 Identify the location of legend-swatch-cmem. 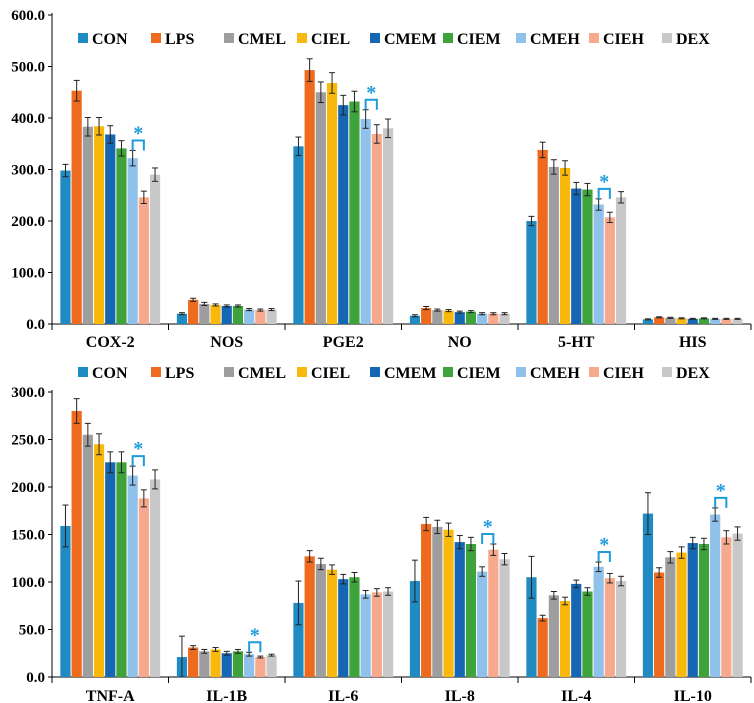
(375, 372).